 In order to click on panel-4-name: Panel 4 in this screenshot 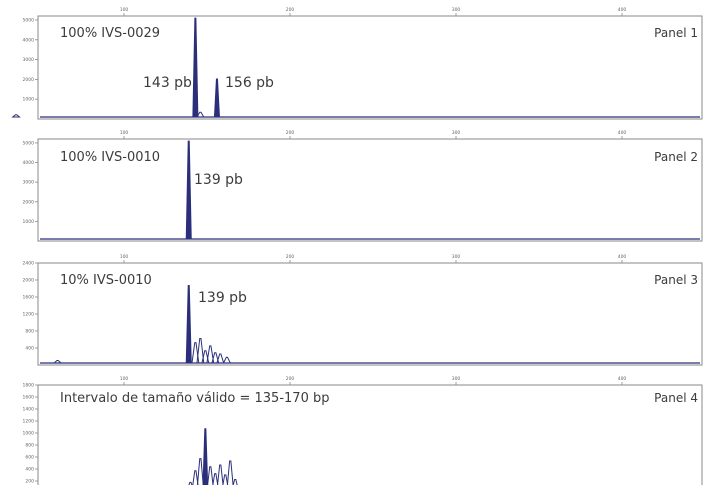, I will do `click(676, 398)`.